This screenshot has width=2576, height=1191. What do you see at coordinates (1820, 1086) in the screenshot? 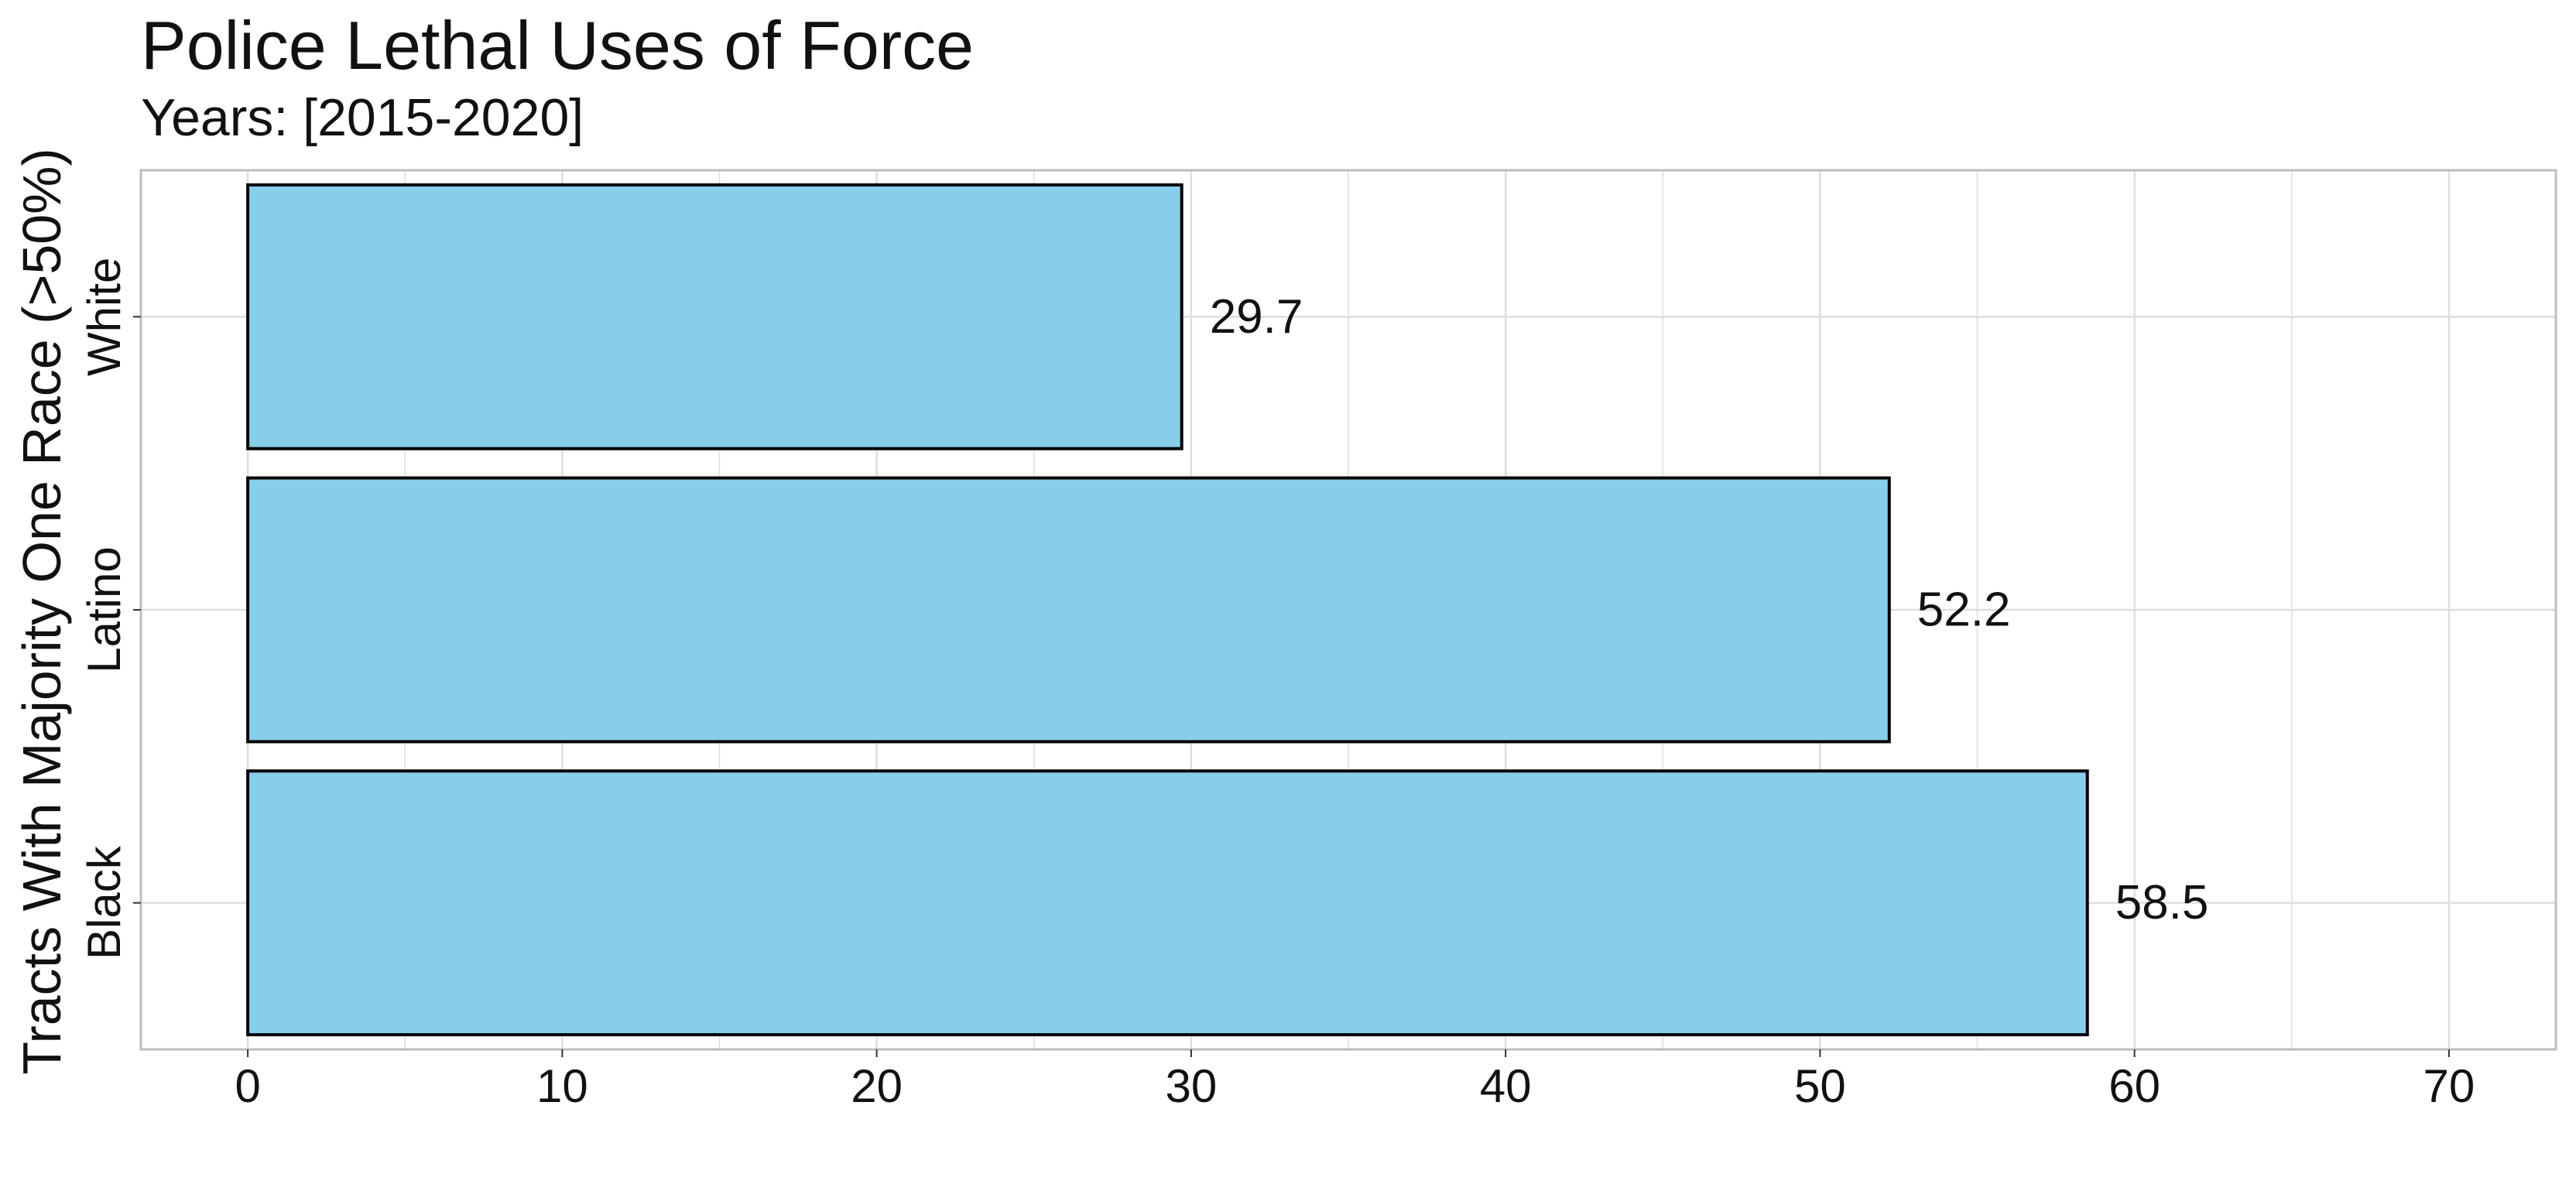
I see `x-tick-label: 50` at bounding box center [1820, 1086].